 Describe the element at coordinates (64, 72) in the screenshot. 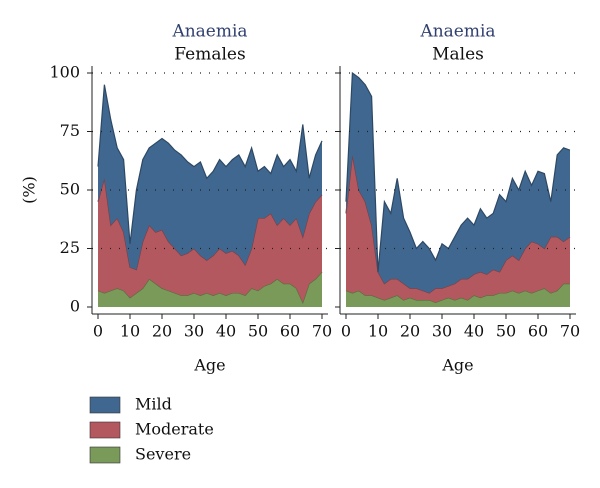

I see `y-tick-label: 100` at that location.